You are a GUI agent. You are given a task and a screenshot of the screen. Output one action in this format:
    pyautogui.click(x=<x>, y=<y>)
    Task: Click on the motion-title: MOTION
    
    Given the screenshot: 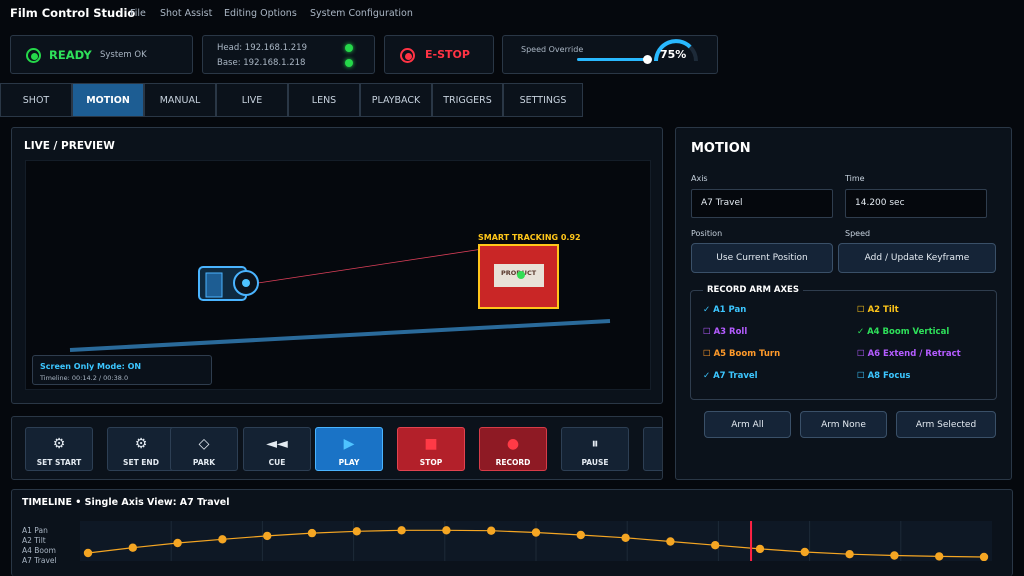 What is the action you would take?
    pyautogui.click(x=721, y=148)
    